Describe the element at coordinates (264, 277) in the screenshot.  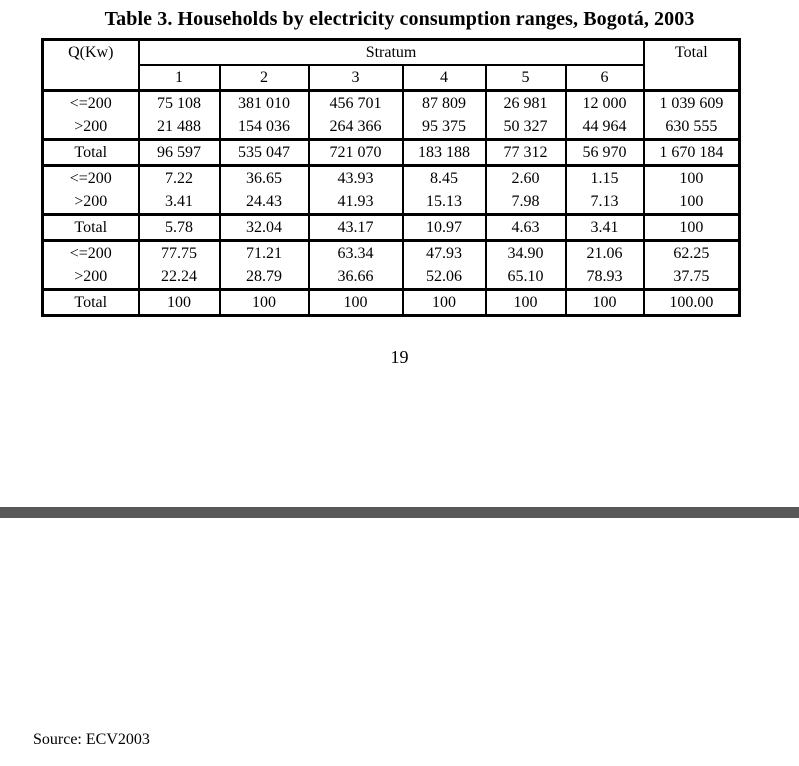
I see `data-cell: 28.79` at that location.